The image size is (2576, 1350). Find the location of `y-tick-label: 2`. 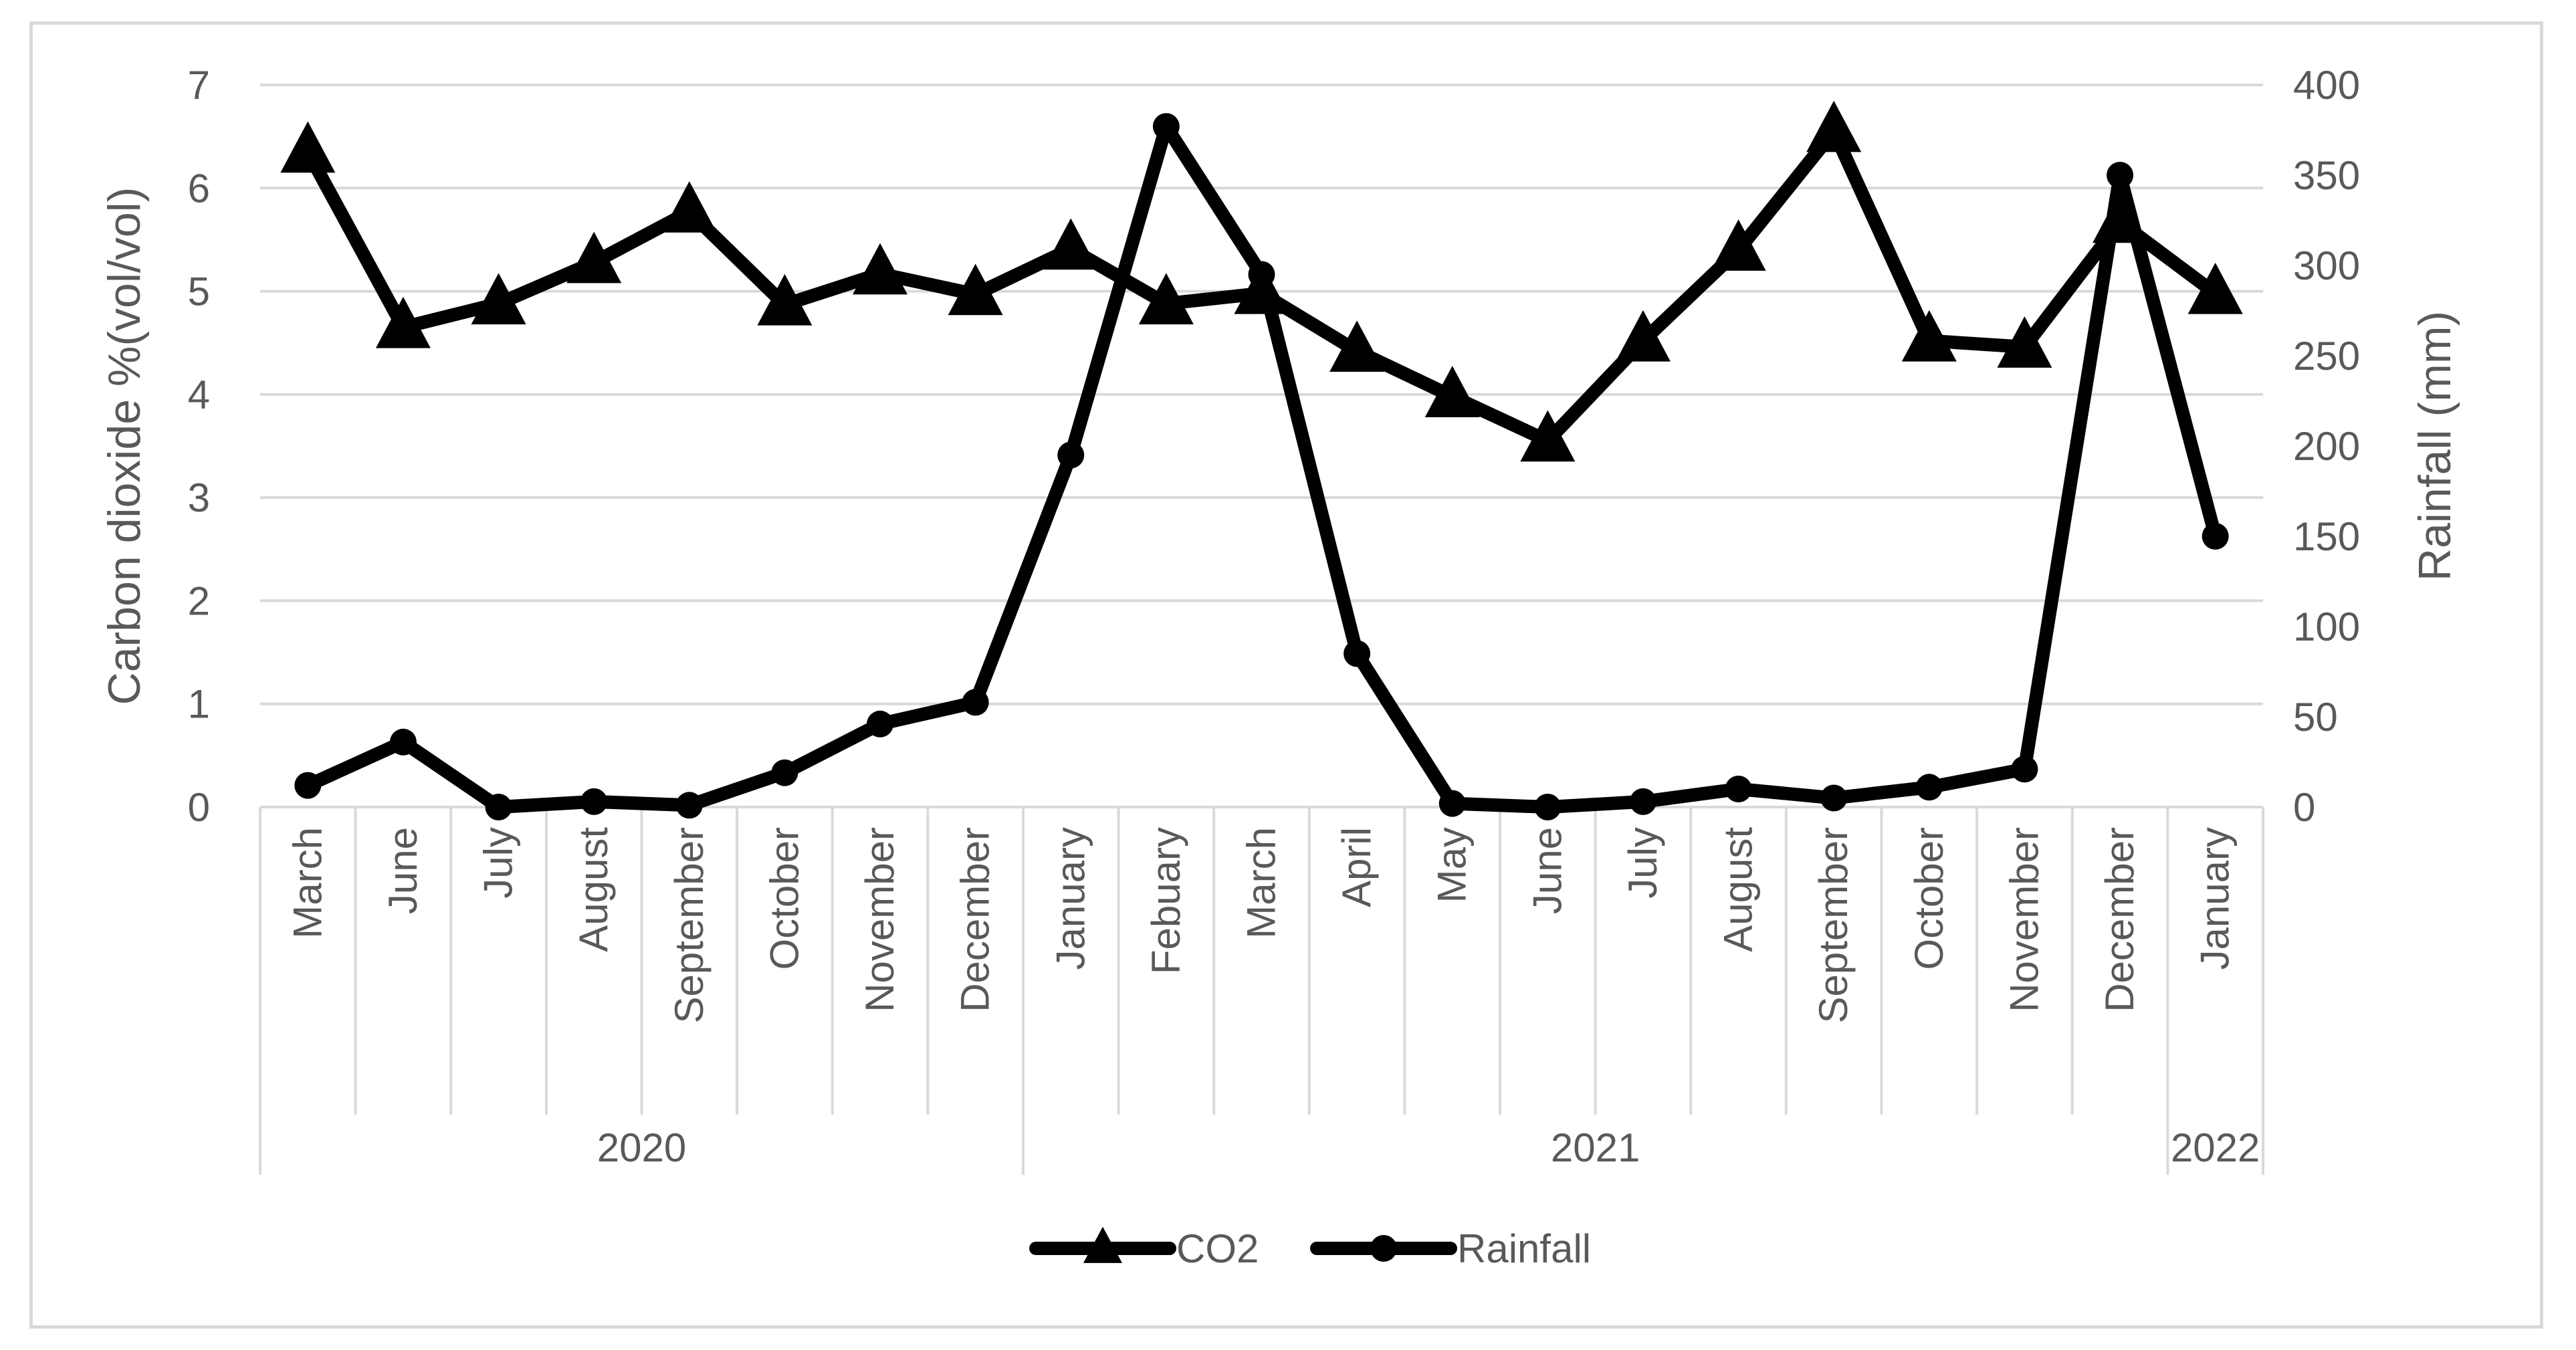

y-tick-label: 2 is located at coordinates (199, 600).